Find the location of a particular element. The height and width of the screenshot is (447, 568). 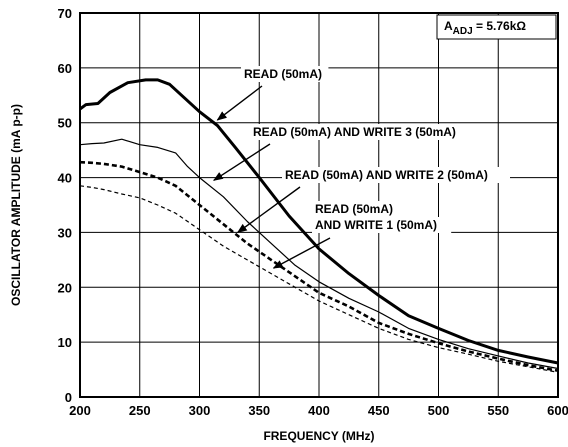

x-tick-label: 350 is located at coordinates (259, 410).